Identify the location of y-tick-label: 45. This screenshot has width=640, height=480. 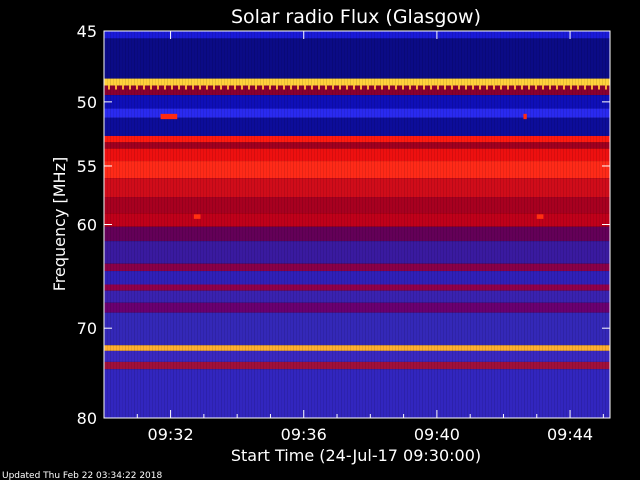
(87, 31).